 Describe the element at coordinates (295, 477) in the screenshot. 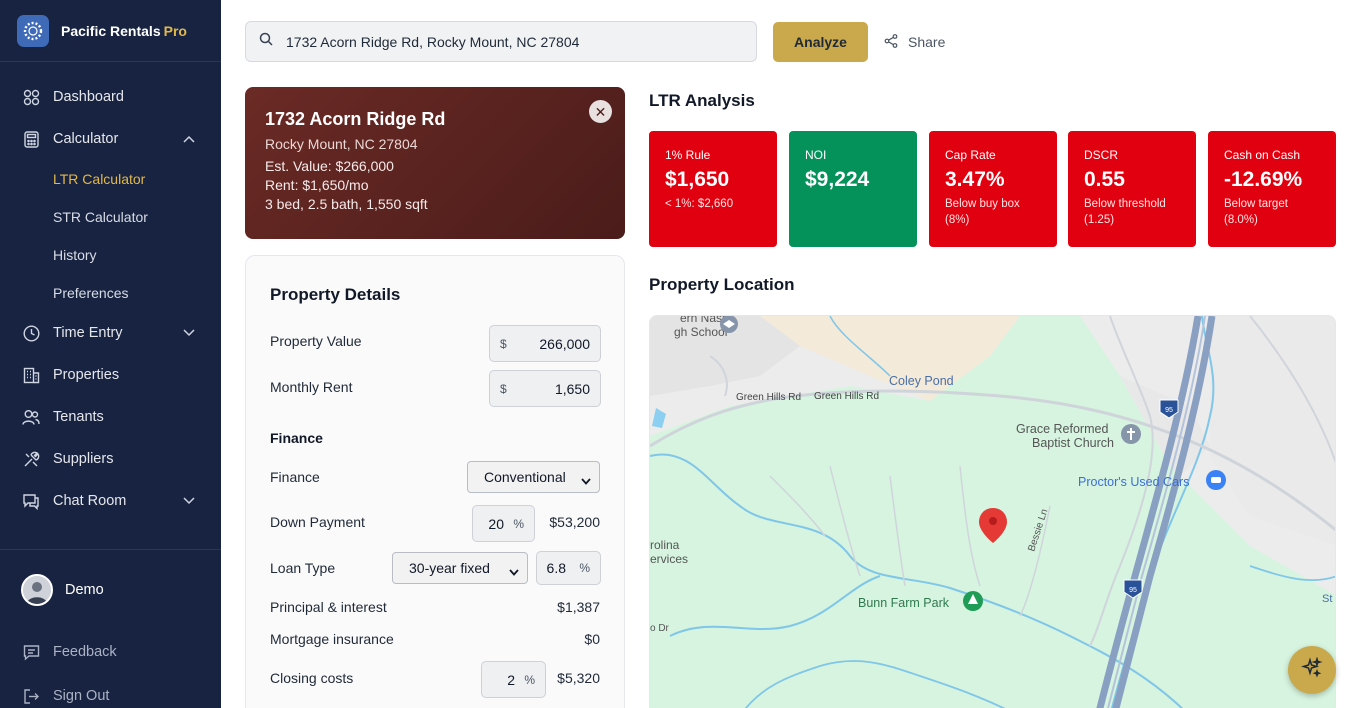

I see `finance-label: Finance` at that location.